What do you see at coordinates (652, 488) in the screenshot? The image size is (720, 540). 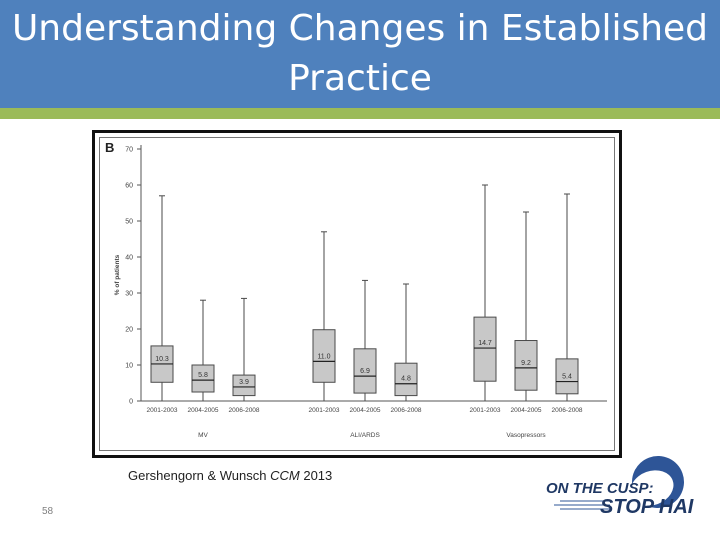 I see `logo-swoosh-cutout` at bounding box center [652, 488].